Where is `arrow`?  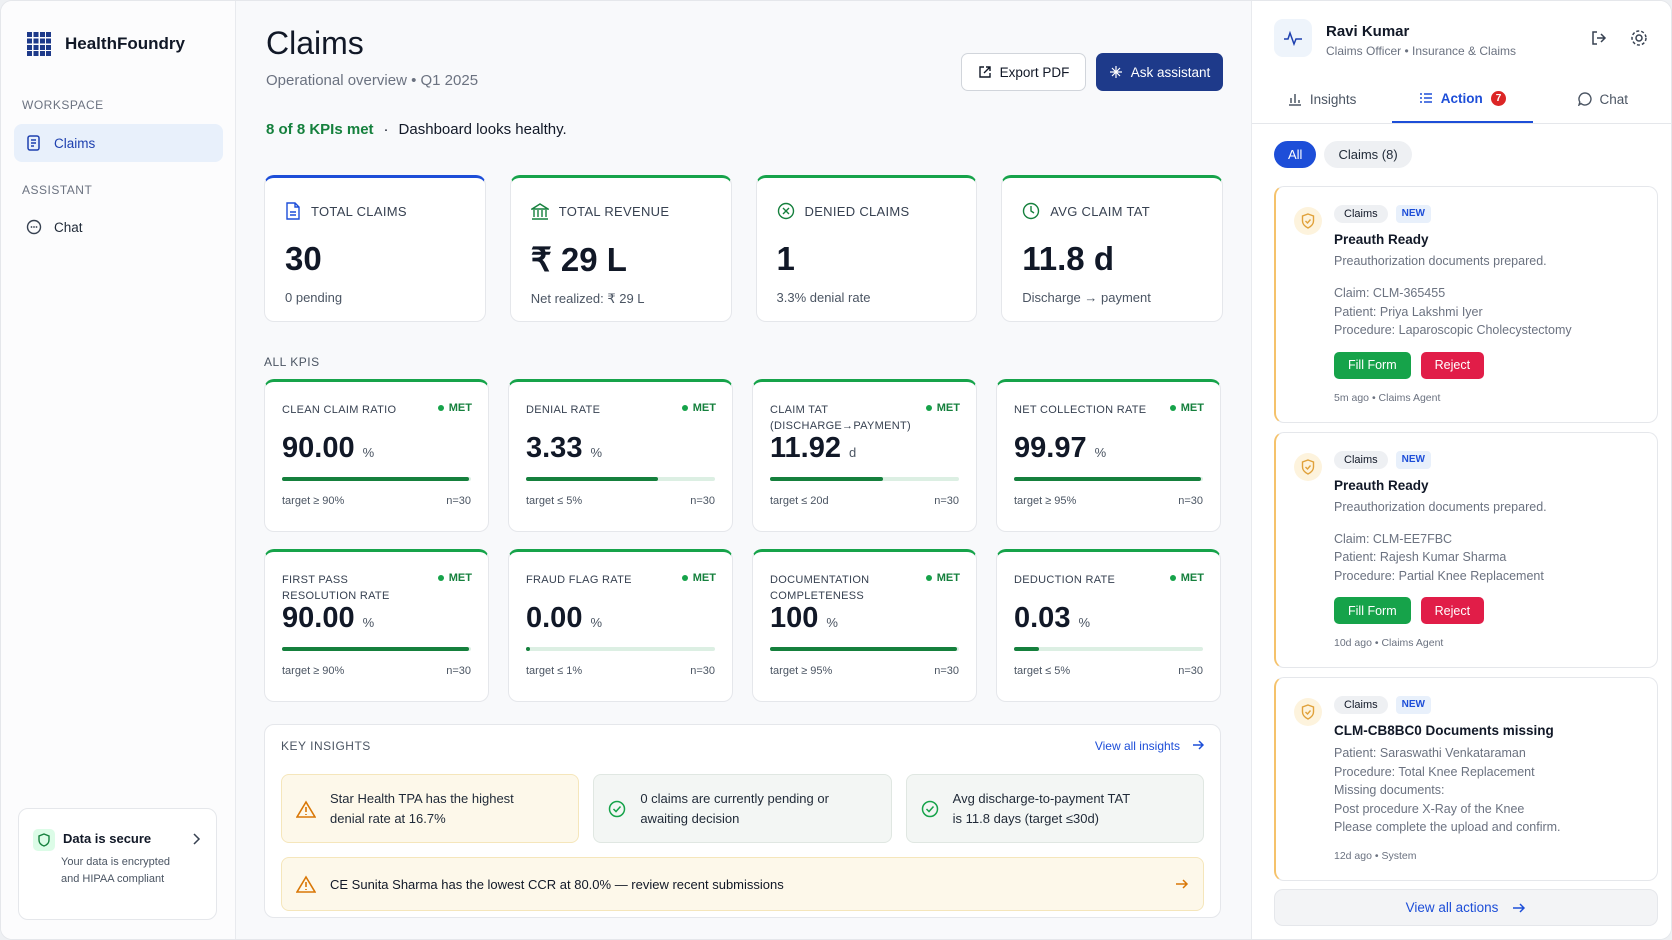
arrow is located at coordinates (1519, 907).